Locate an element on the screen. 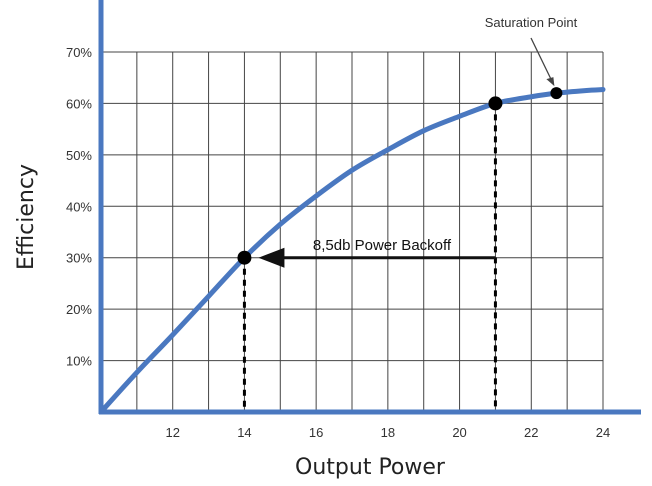 This screenshot has width=652, height=486. y-tick-label: 50% is located at coordinates (79, 155).